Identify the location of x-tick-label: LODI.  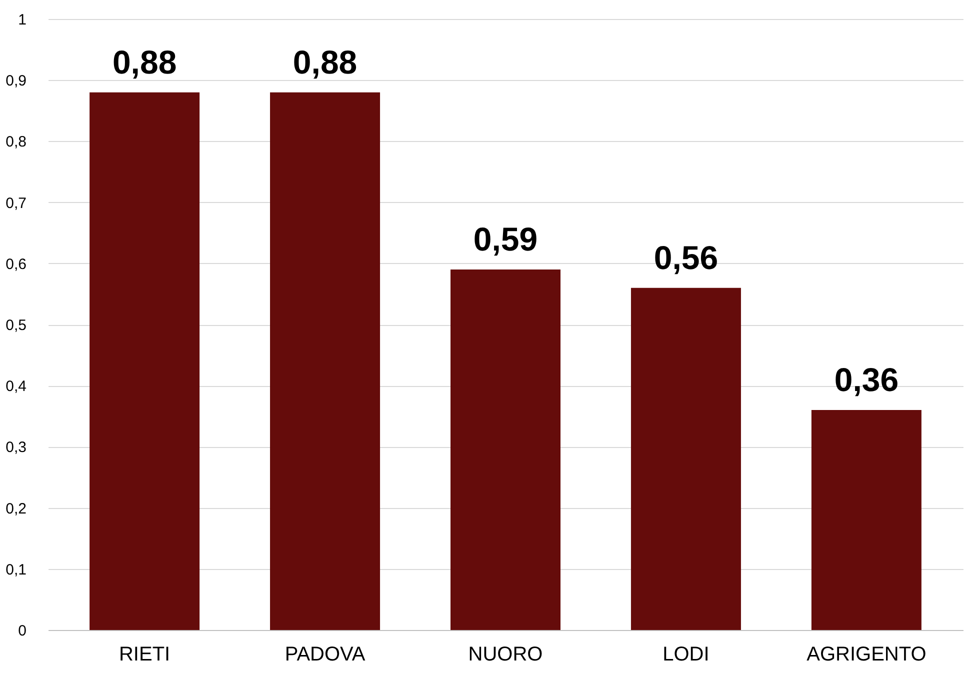
(686, 655).